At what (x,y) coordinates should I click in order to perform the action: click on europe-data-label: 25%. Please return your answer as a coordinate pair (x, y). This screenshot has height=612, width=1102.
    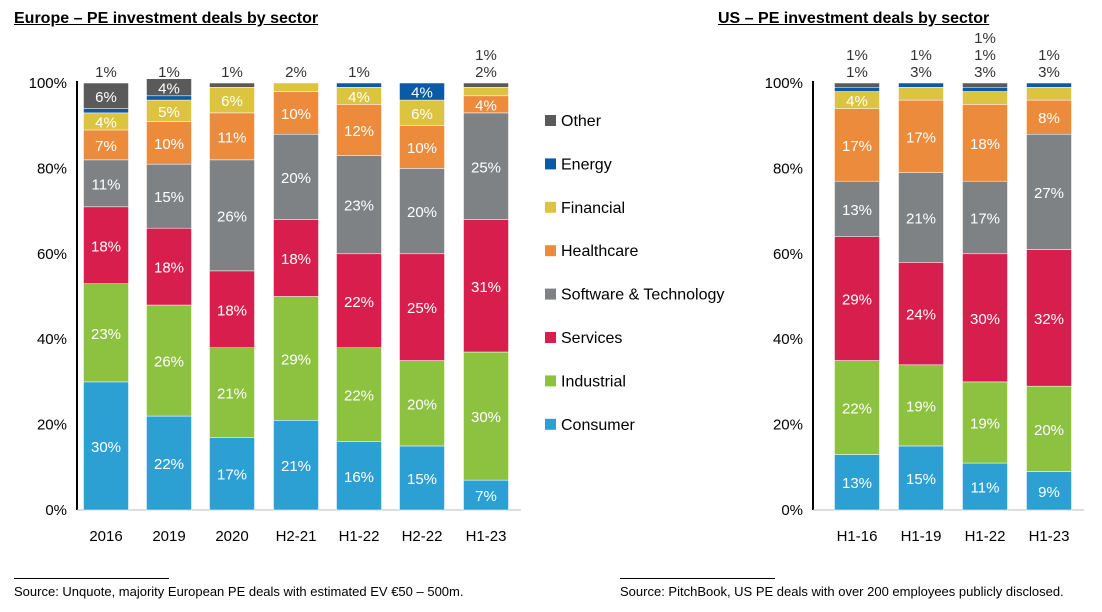
    Looking at the image, I should click on (486, 167).